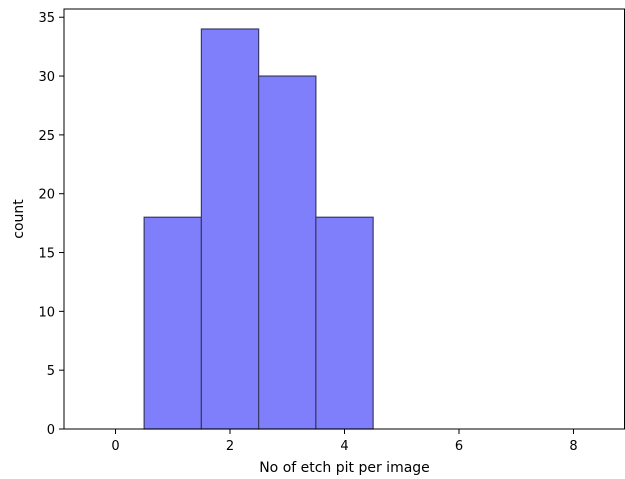 The height and width of the screenshot is (479, 625). Describe the element at coordinates (344, 468) in the screenshot. I see `x-axis-title: No of etch pit per image` at that location.